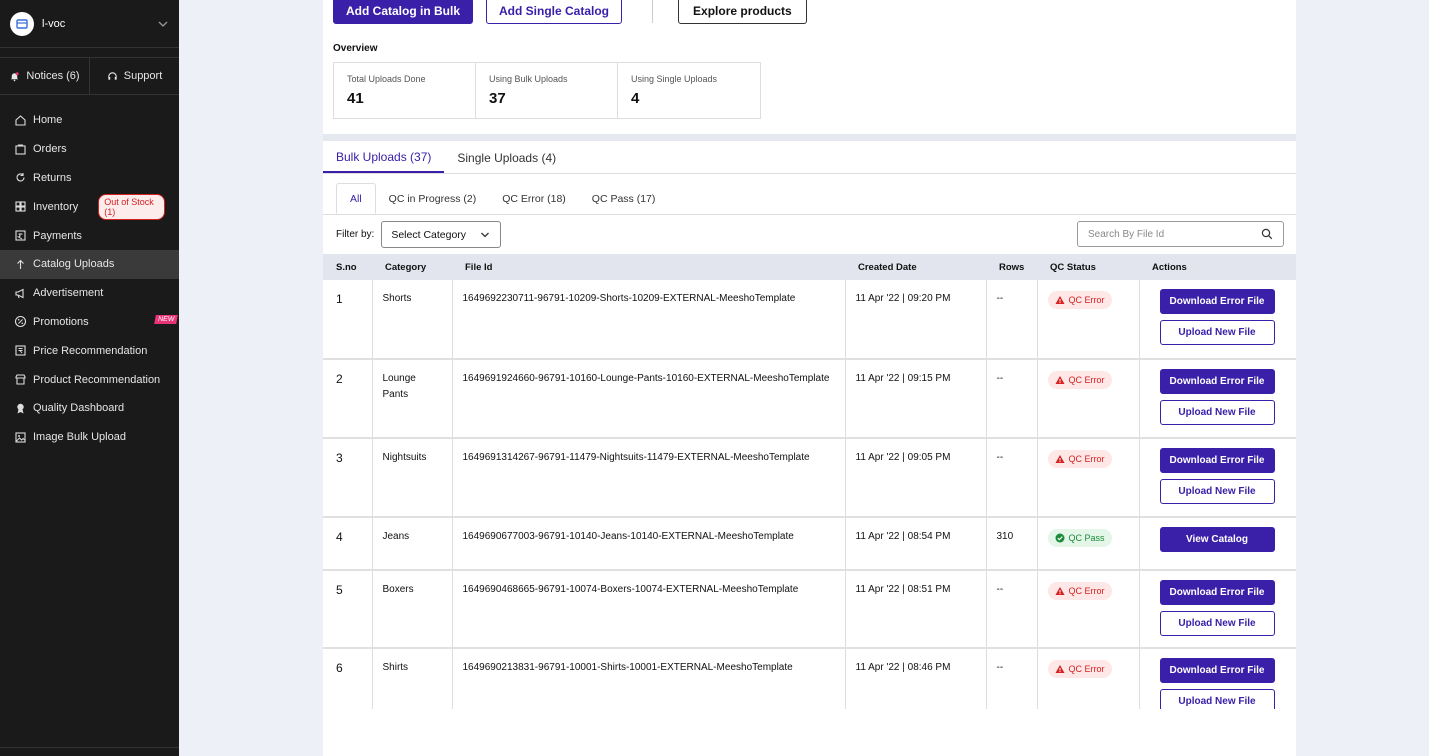  Describe the element at coordinates (441, 234) in the screenshot. I see `category-select: Select Category` at that location.